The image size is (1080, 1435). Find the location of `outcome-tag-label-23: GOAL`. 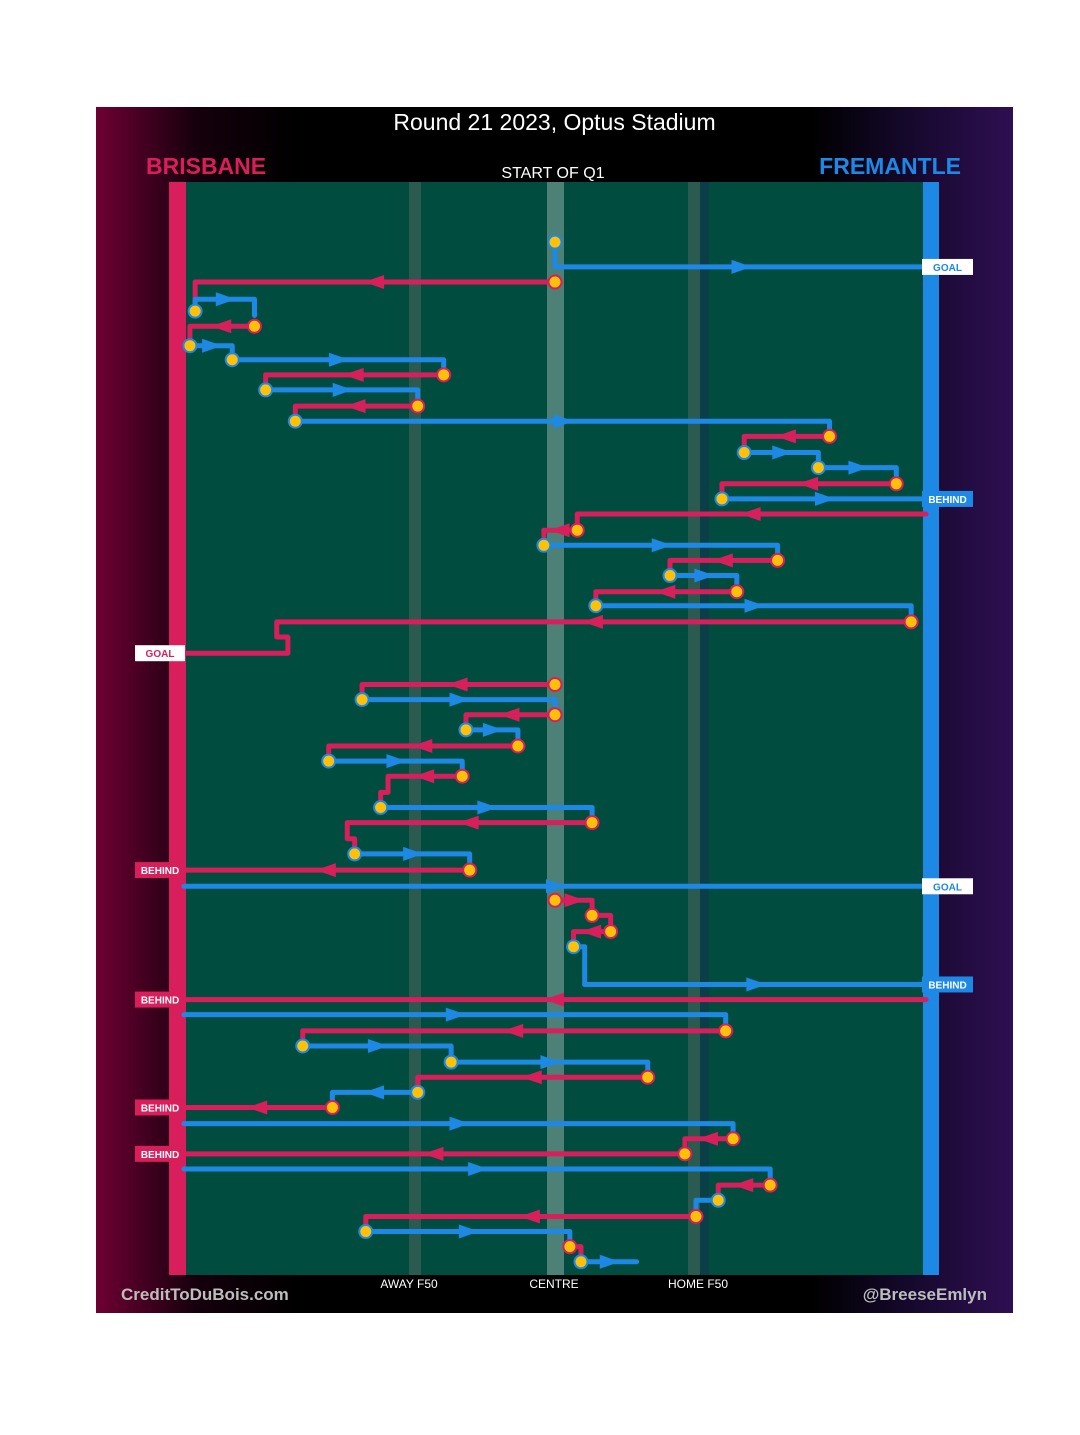

outcome-tag-label-23: GOAL is located at coordinates (160, 654).